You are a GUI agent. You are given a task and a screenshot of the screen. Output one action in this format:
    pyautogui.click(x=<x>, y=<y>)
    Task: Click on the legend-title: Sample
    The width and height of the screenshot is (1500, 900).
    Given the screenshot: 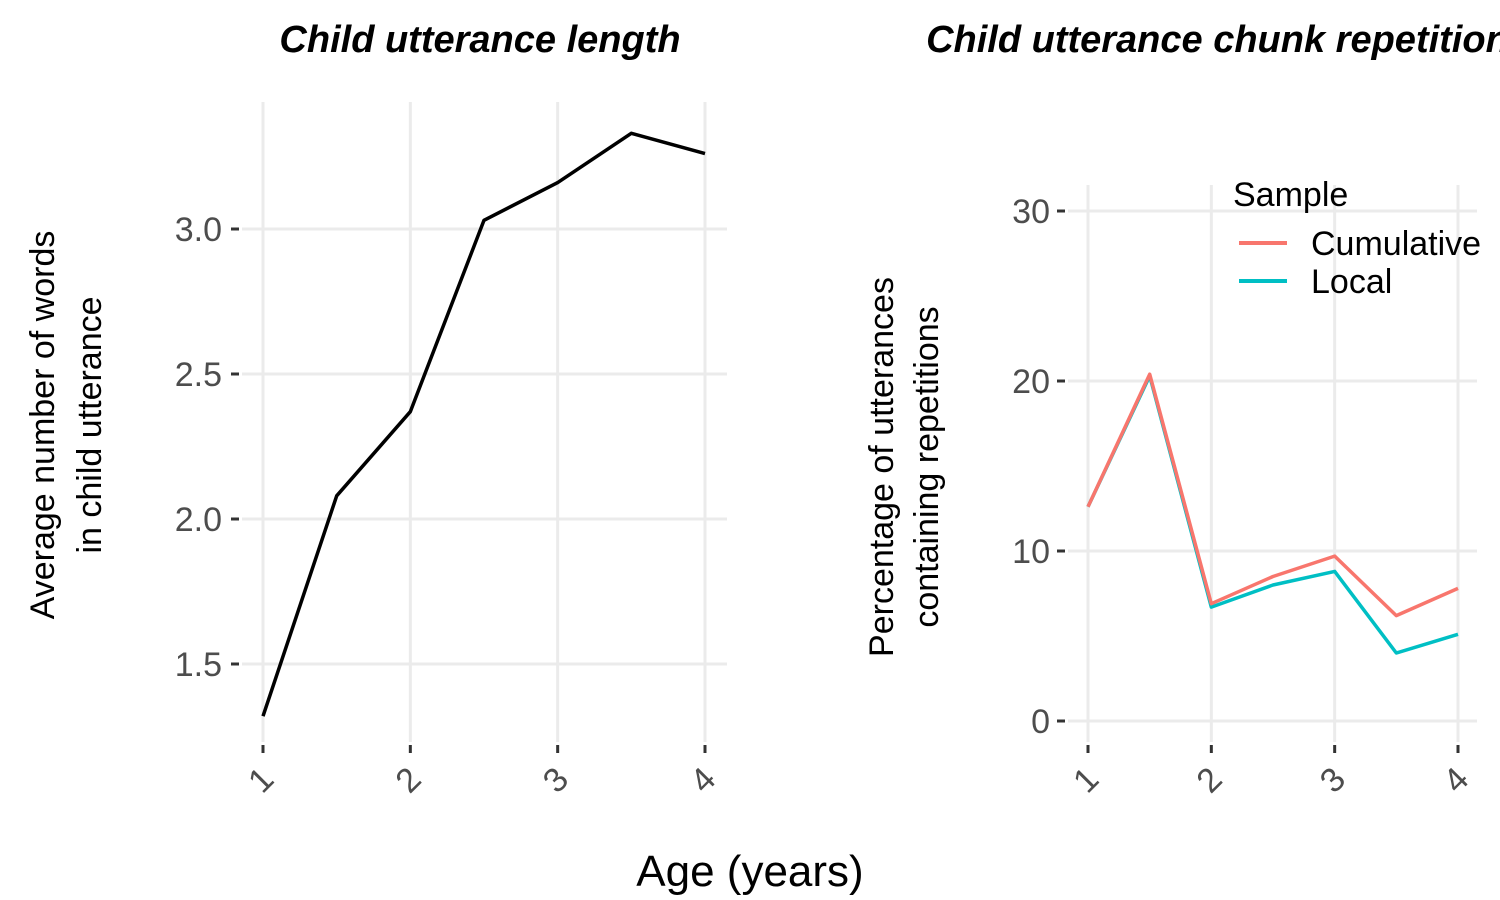 What is the action you would take?
    pyautogui.click(x=1290, y=195)
    